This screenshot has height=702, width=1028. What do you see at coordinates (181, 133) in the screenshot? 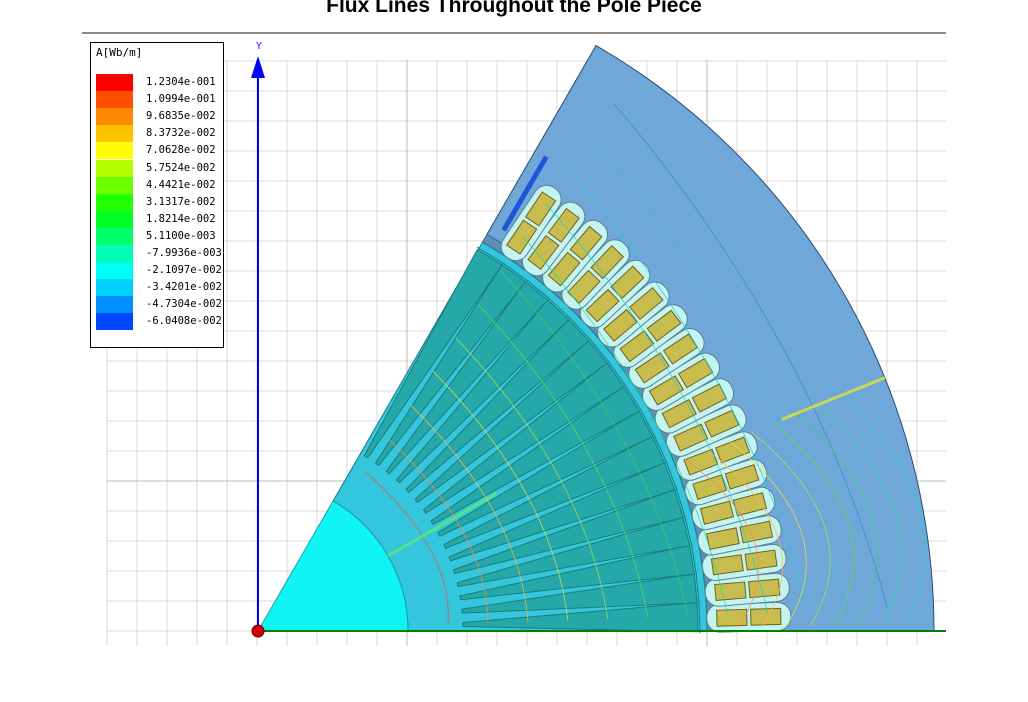
I see `legend-value-label: 8.3732e-002` at bounding box center [181, 133].